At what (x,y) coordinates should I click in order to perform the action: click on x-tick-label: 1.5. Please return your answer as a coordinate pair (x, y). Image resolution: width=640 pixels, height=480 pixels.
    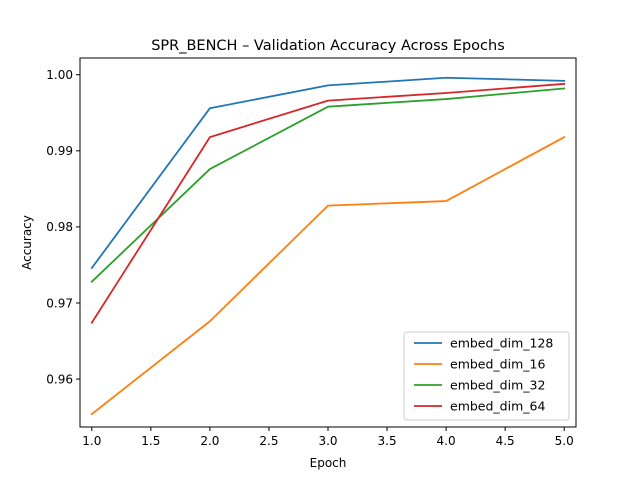
    Looking at the image, I should click on (150, 441).